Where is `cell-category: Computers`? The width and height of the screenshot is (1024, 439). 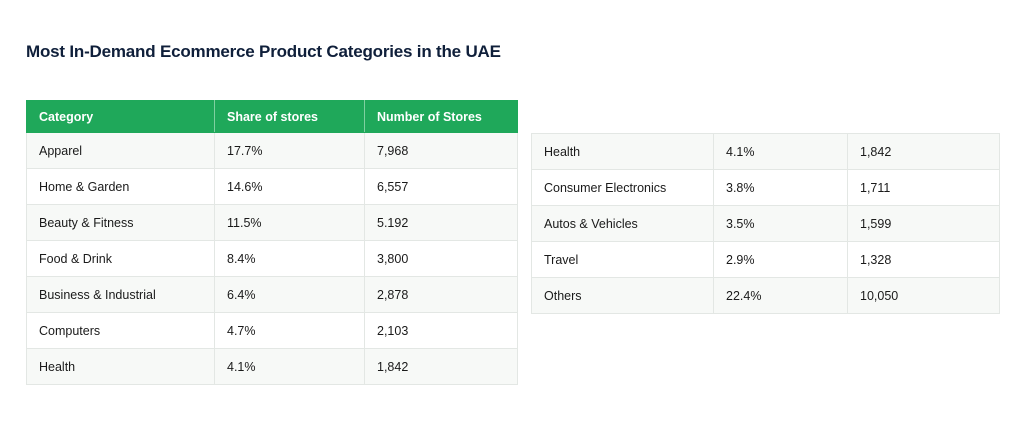 cell-category: Computers is located at coordinates (120, 330).